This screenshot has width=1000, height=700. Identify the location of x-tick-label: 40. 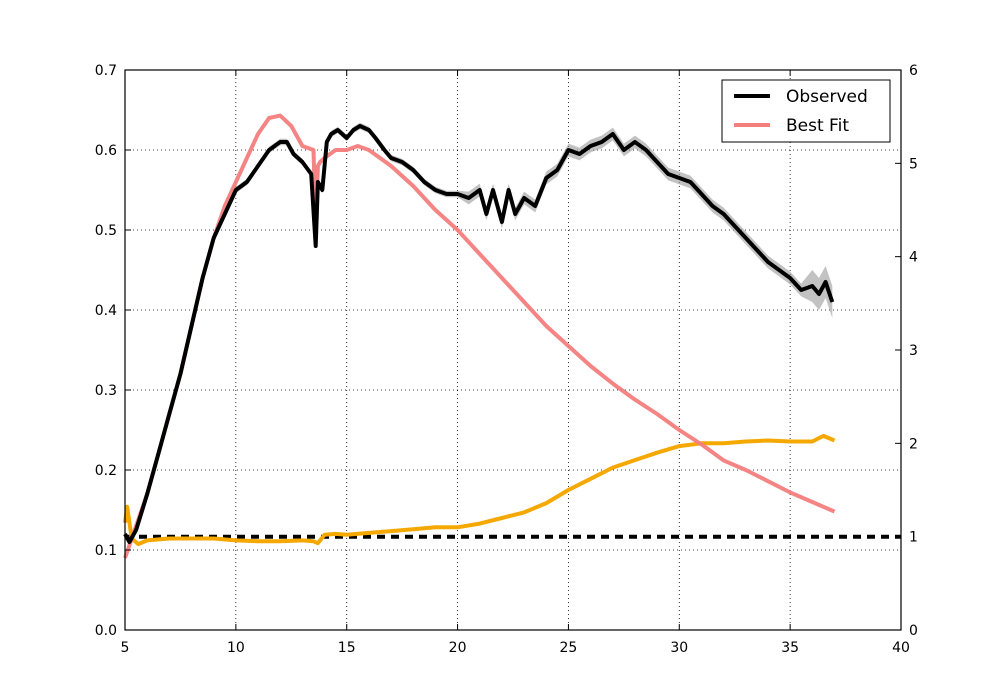
(901, 648).